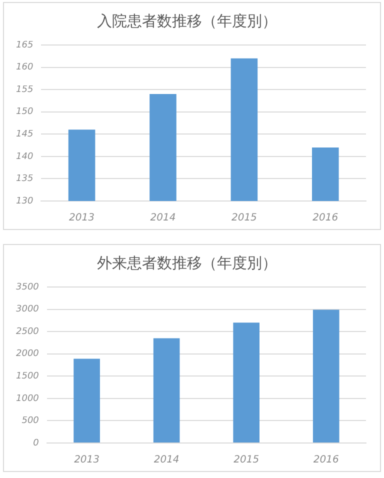  What do you see at coordinates (25, 157) in the screenshot?
I see `y-tick-label: 140` at bounding box center [25, 157].